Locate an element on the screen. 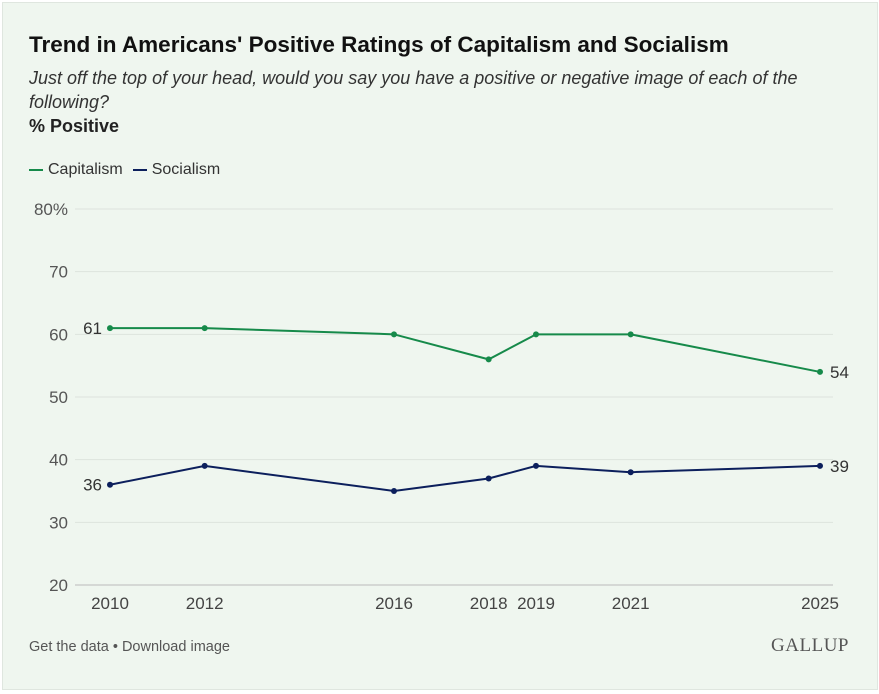 The image size is (879, 694). legend-item-capitalism: Capitalism is located at coordinates (76, 170).